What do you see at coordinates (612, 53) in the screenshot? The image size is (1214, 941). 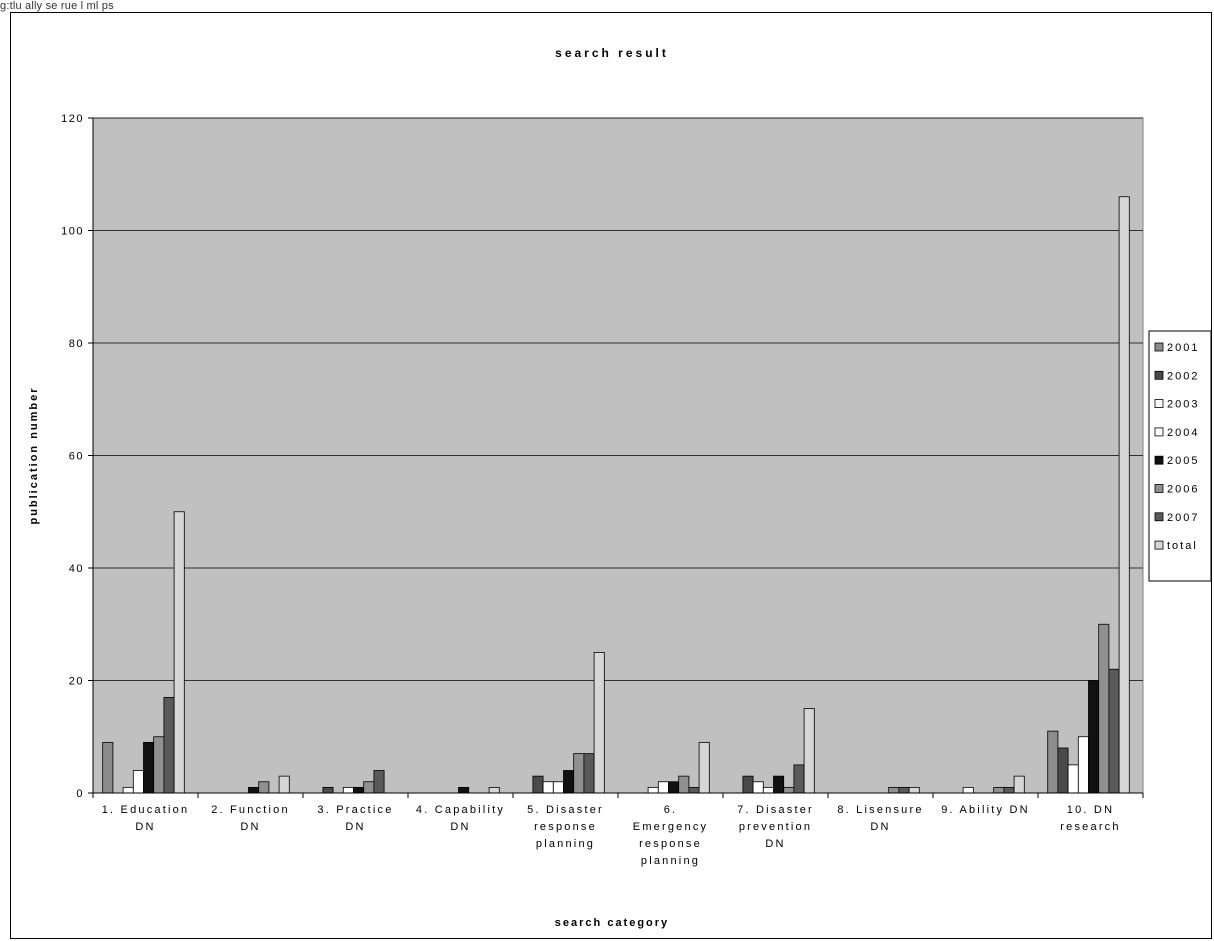 I see `chart-title: search result` at bounding box center [612, 53].